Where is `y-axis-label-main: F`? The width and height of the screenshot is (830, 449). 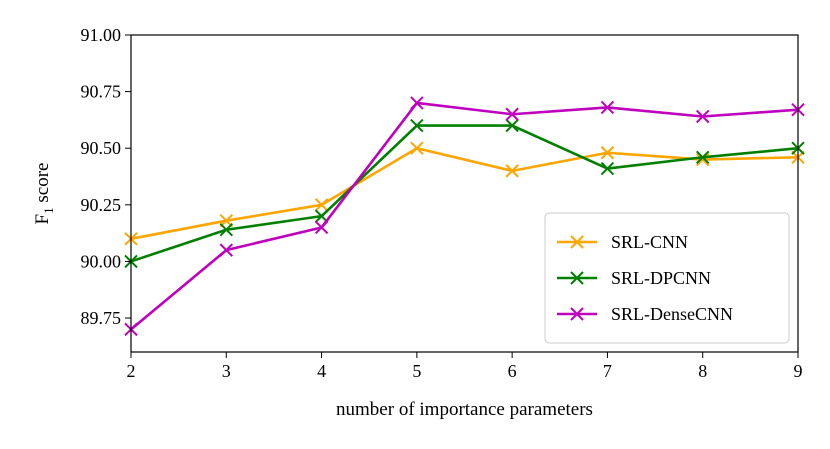 y-axis-label-main: F is located at coordinates (42, 219).